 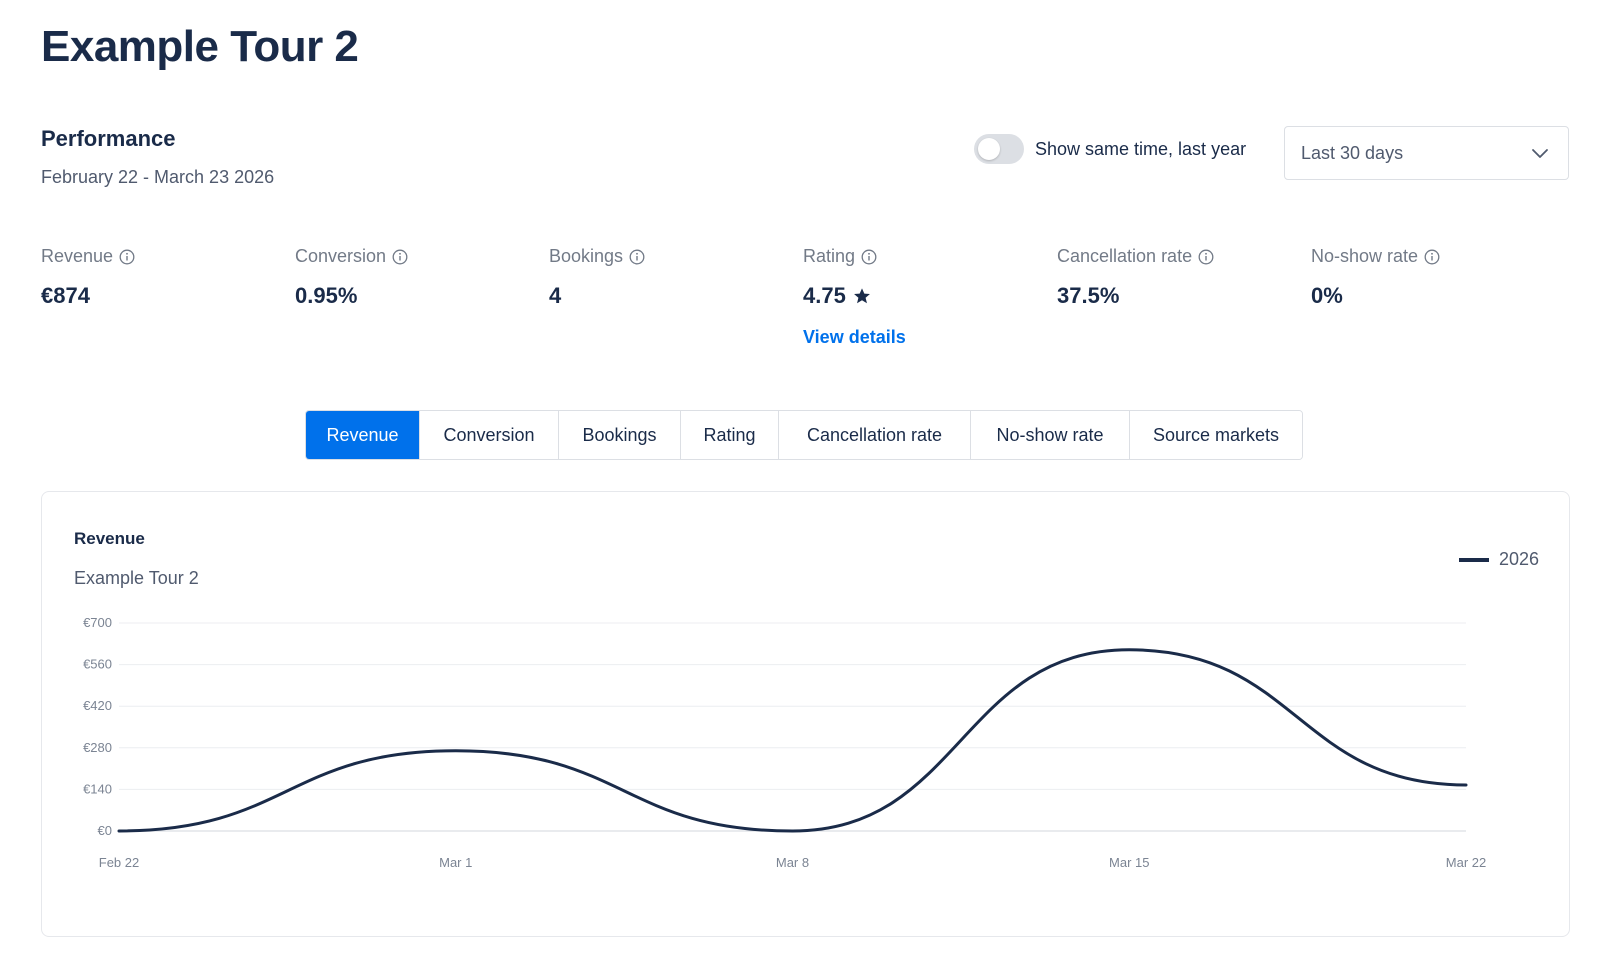 I want to click on legend-label: 2026, so click(x=1518, y=559).